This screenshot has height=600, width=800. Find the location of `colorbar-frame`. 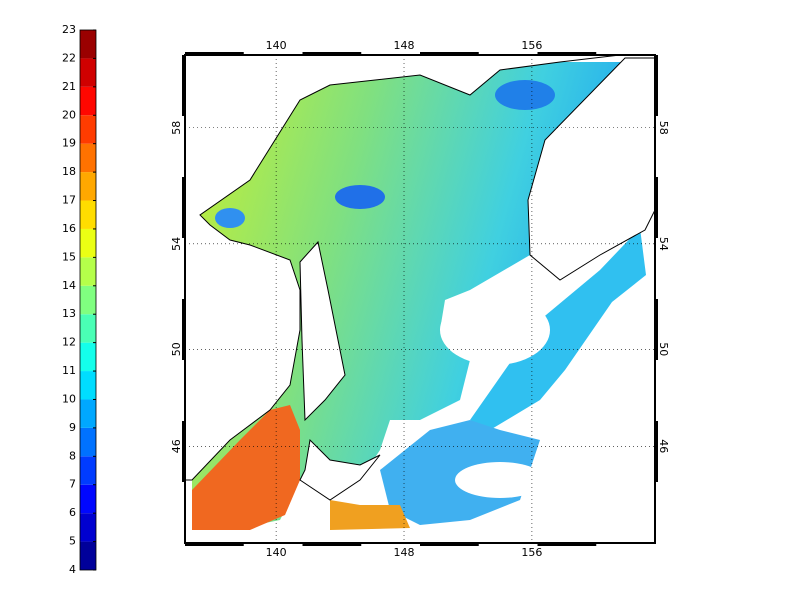

colorbar-frame is located at coordinates (88, 300).